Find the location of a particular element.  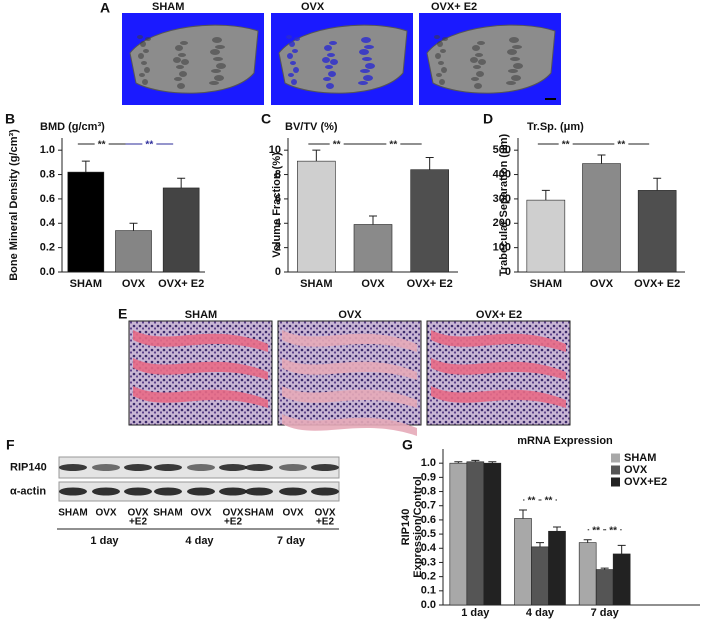

lane-label: OVX is located at coordinates (105, 513).